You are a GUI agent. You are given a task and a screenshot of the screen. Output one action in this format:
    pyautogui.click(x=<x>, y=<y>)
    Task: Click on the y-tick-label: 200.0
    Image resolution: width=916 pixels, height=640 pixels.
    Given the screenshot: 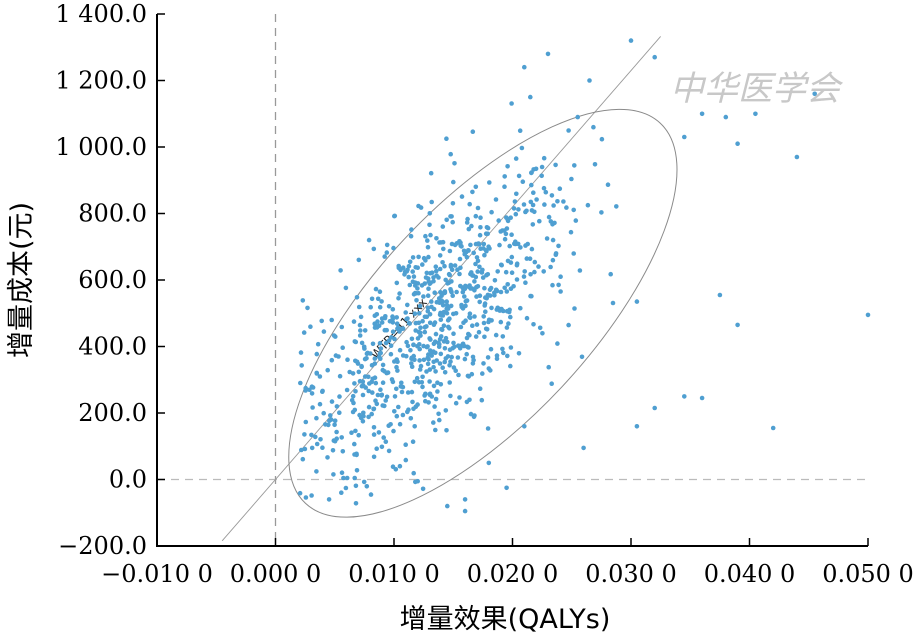 What is the action you would take?
    pyautogui.click(x=112, y=413)
    